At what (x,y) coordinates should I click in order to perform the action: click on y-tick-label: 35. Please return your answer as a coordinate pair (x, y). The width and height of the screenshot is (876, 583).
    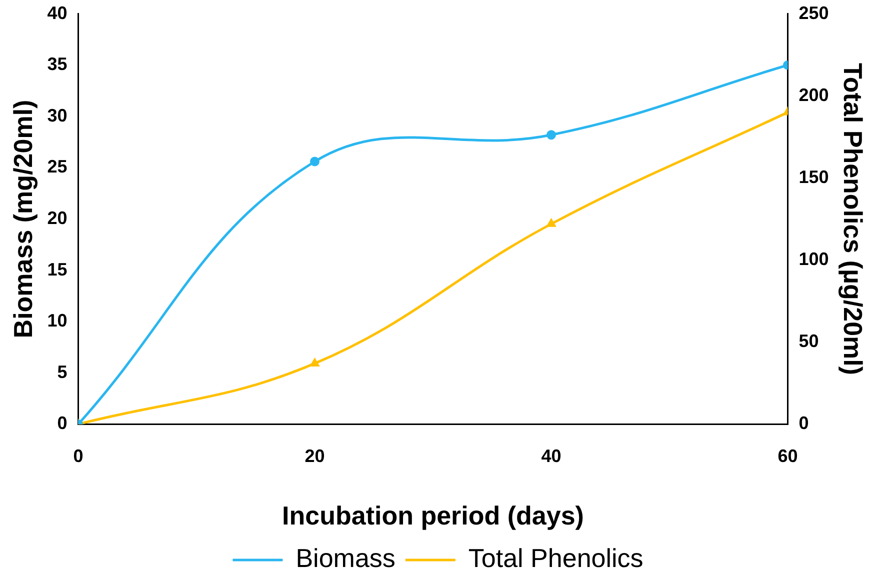
    Looking at the image, I should click on (57, 64).